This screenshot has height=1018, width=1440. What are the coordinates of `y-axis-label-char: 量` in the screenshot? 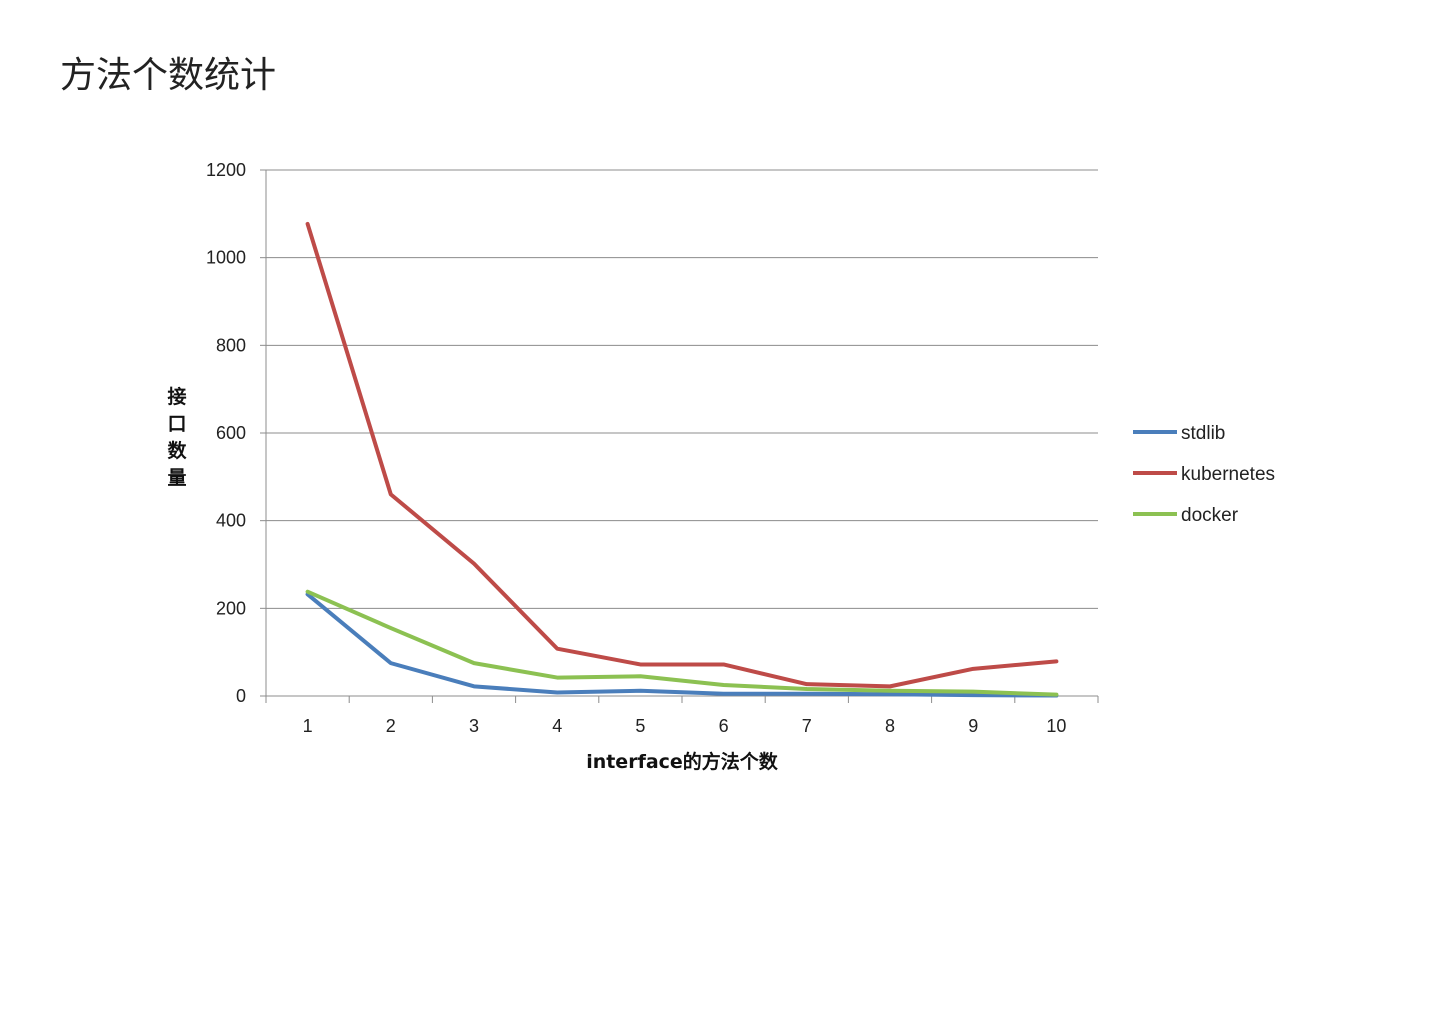 It's located at (176, 478).